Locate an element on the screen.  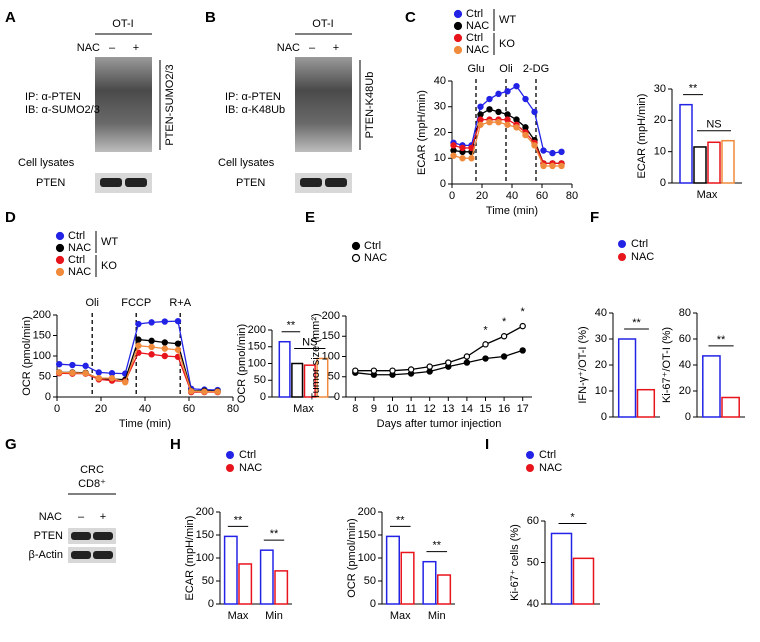
x-tick-label: 16 is located at coordinates (504, 409).